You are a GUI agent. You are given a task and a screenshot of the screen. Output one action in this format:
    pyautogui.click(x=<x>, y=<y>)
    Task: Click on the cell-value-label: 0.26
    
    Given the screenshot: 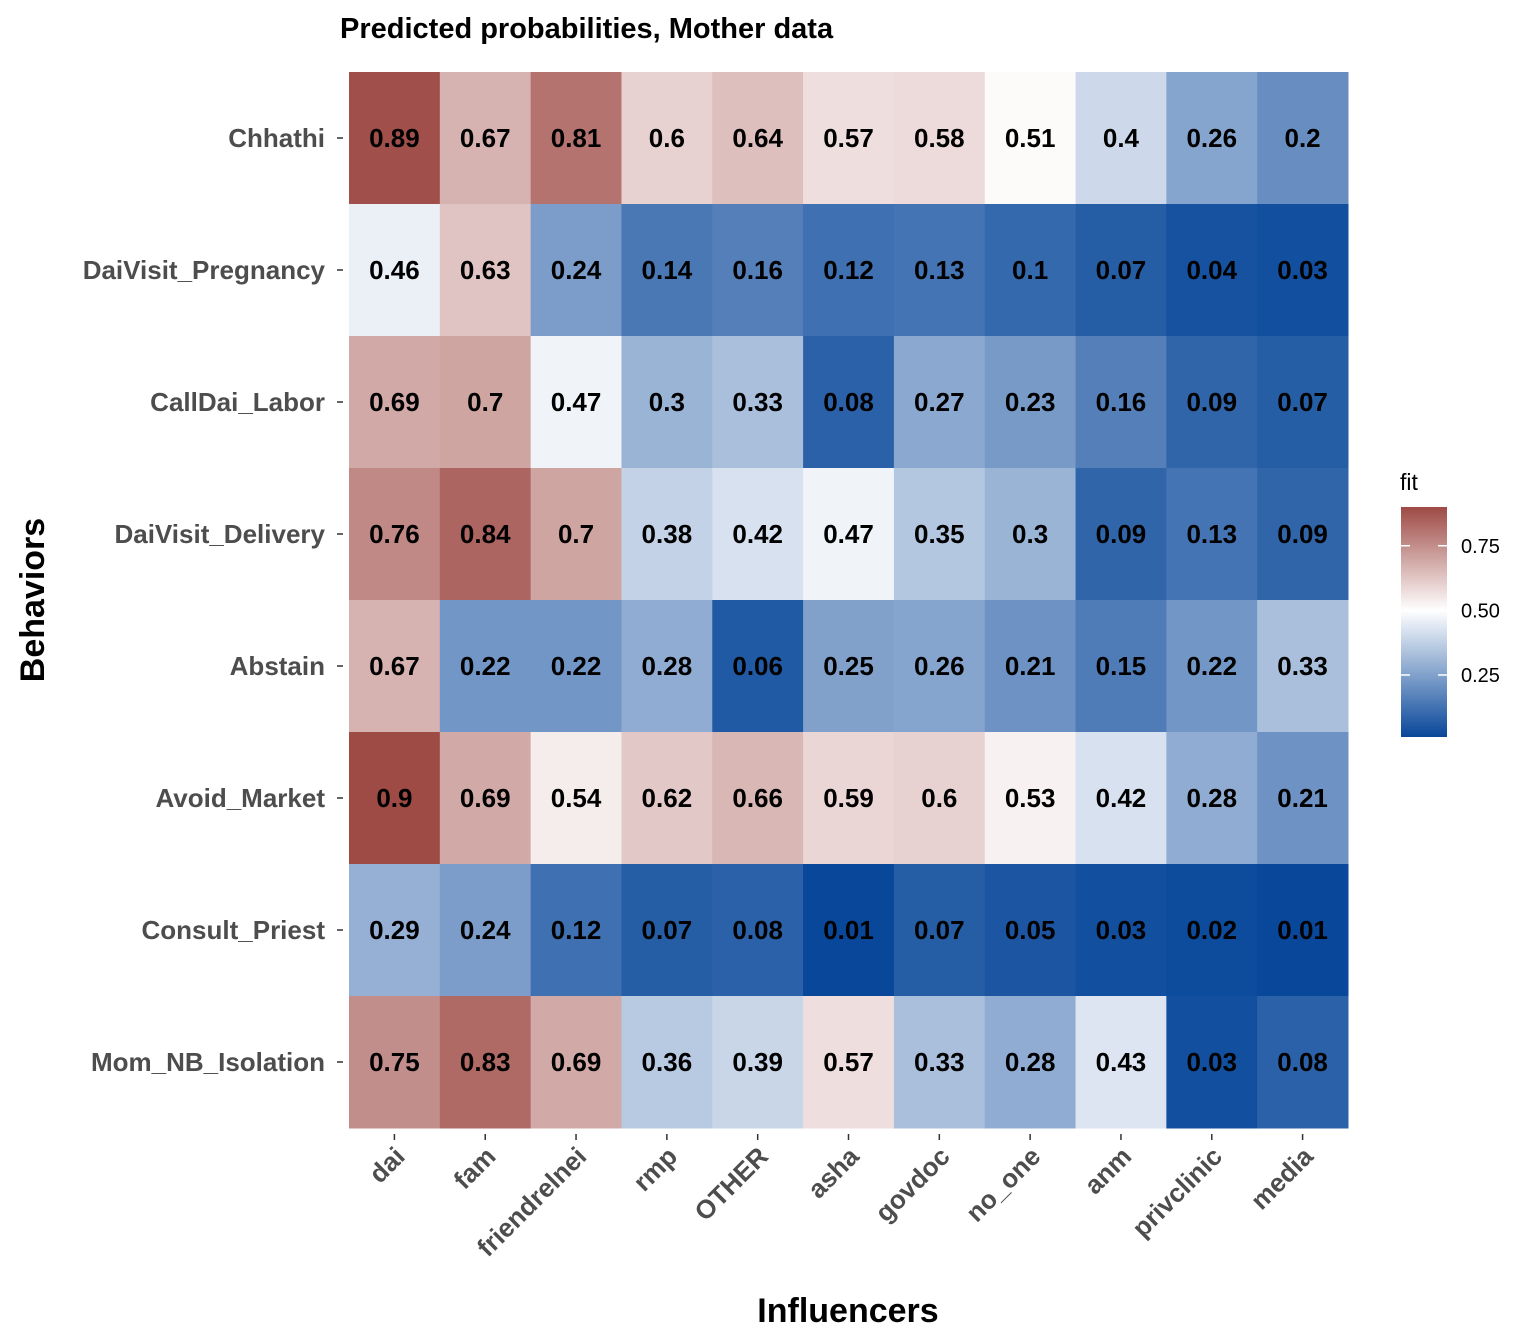 What is the action you would take?
    pyautogui.click(x=939, y=666)
    